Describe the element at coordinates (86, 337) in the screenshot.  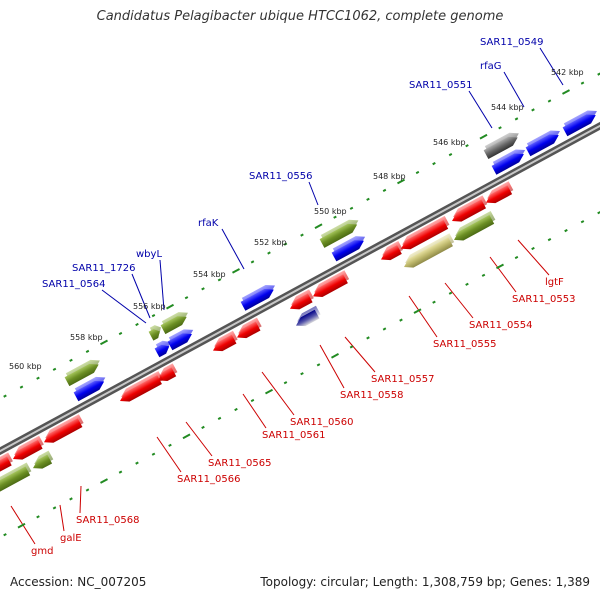
I see `kbp-label: 558 kbp` at that location.